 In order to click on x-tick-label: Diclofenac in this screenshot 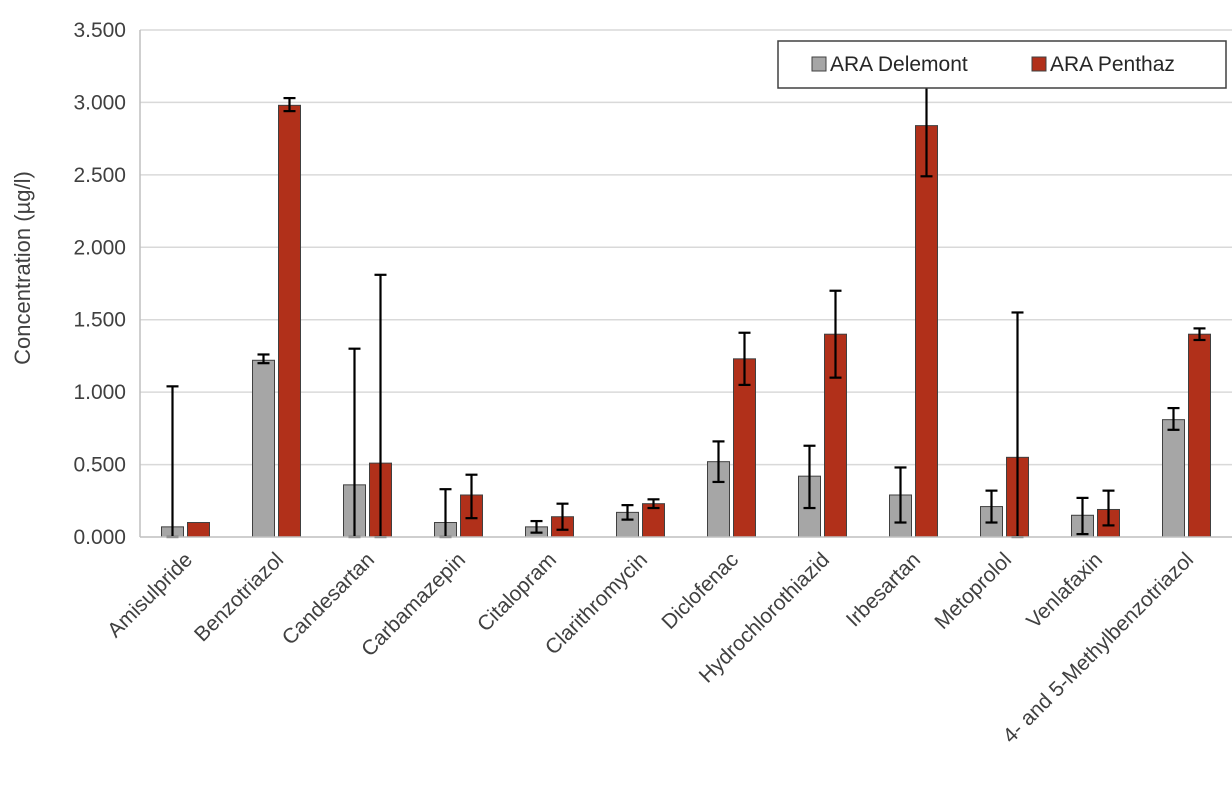, I will do `click(700, 591)`.